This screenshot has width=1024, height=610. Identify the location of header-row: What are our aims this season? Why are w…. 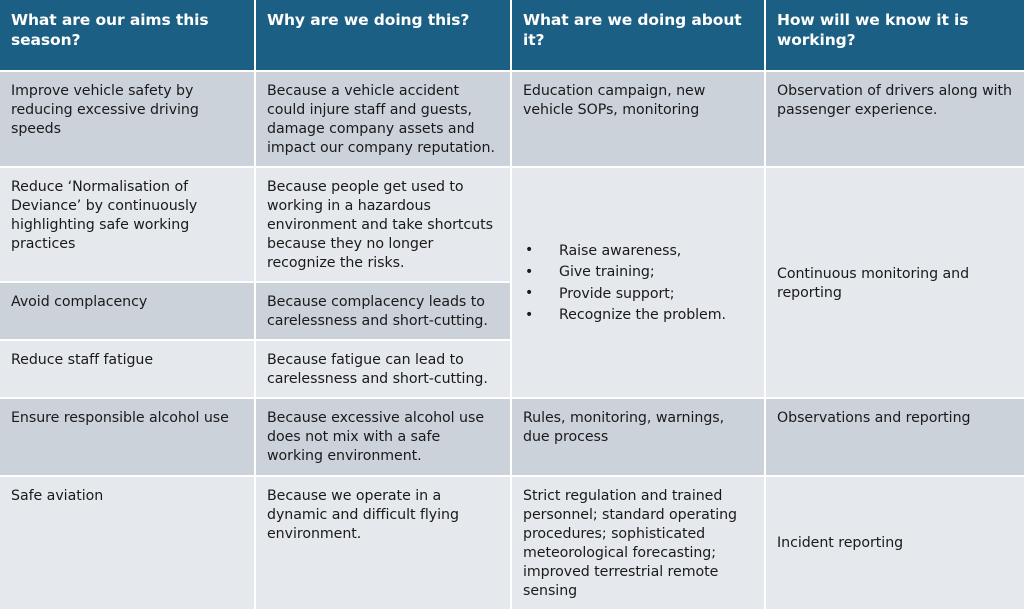
(512, 36).